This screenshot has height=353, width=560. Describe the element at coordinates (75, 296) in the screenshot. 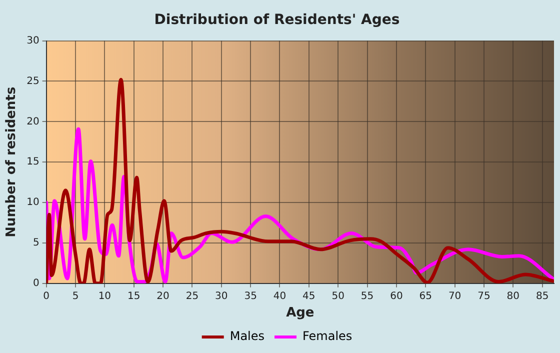

I see `x-tick-label: 5` at that location.